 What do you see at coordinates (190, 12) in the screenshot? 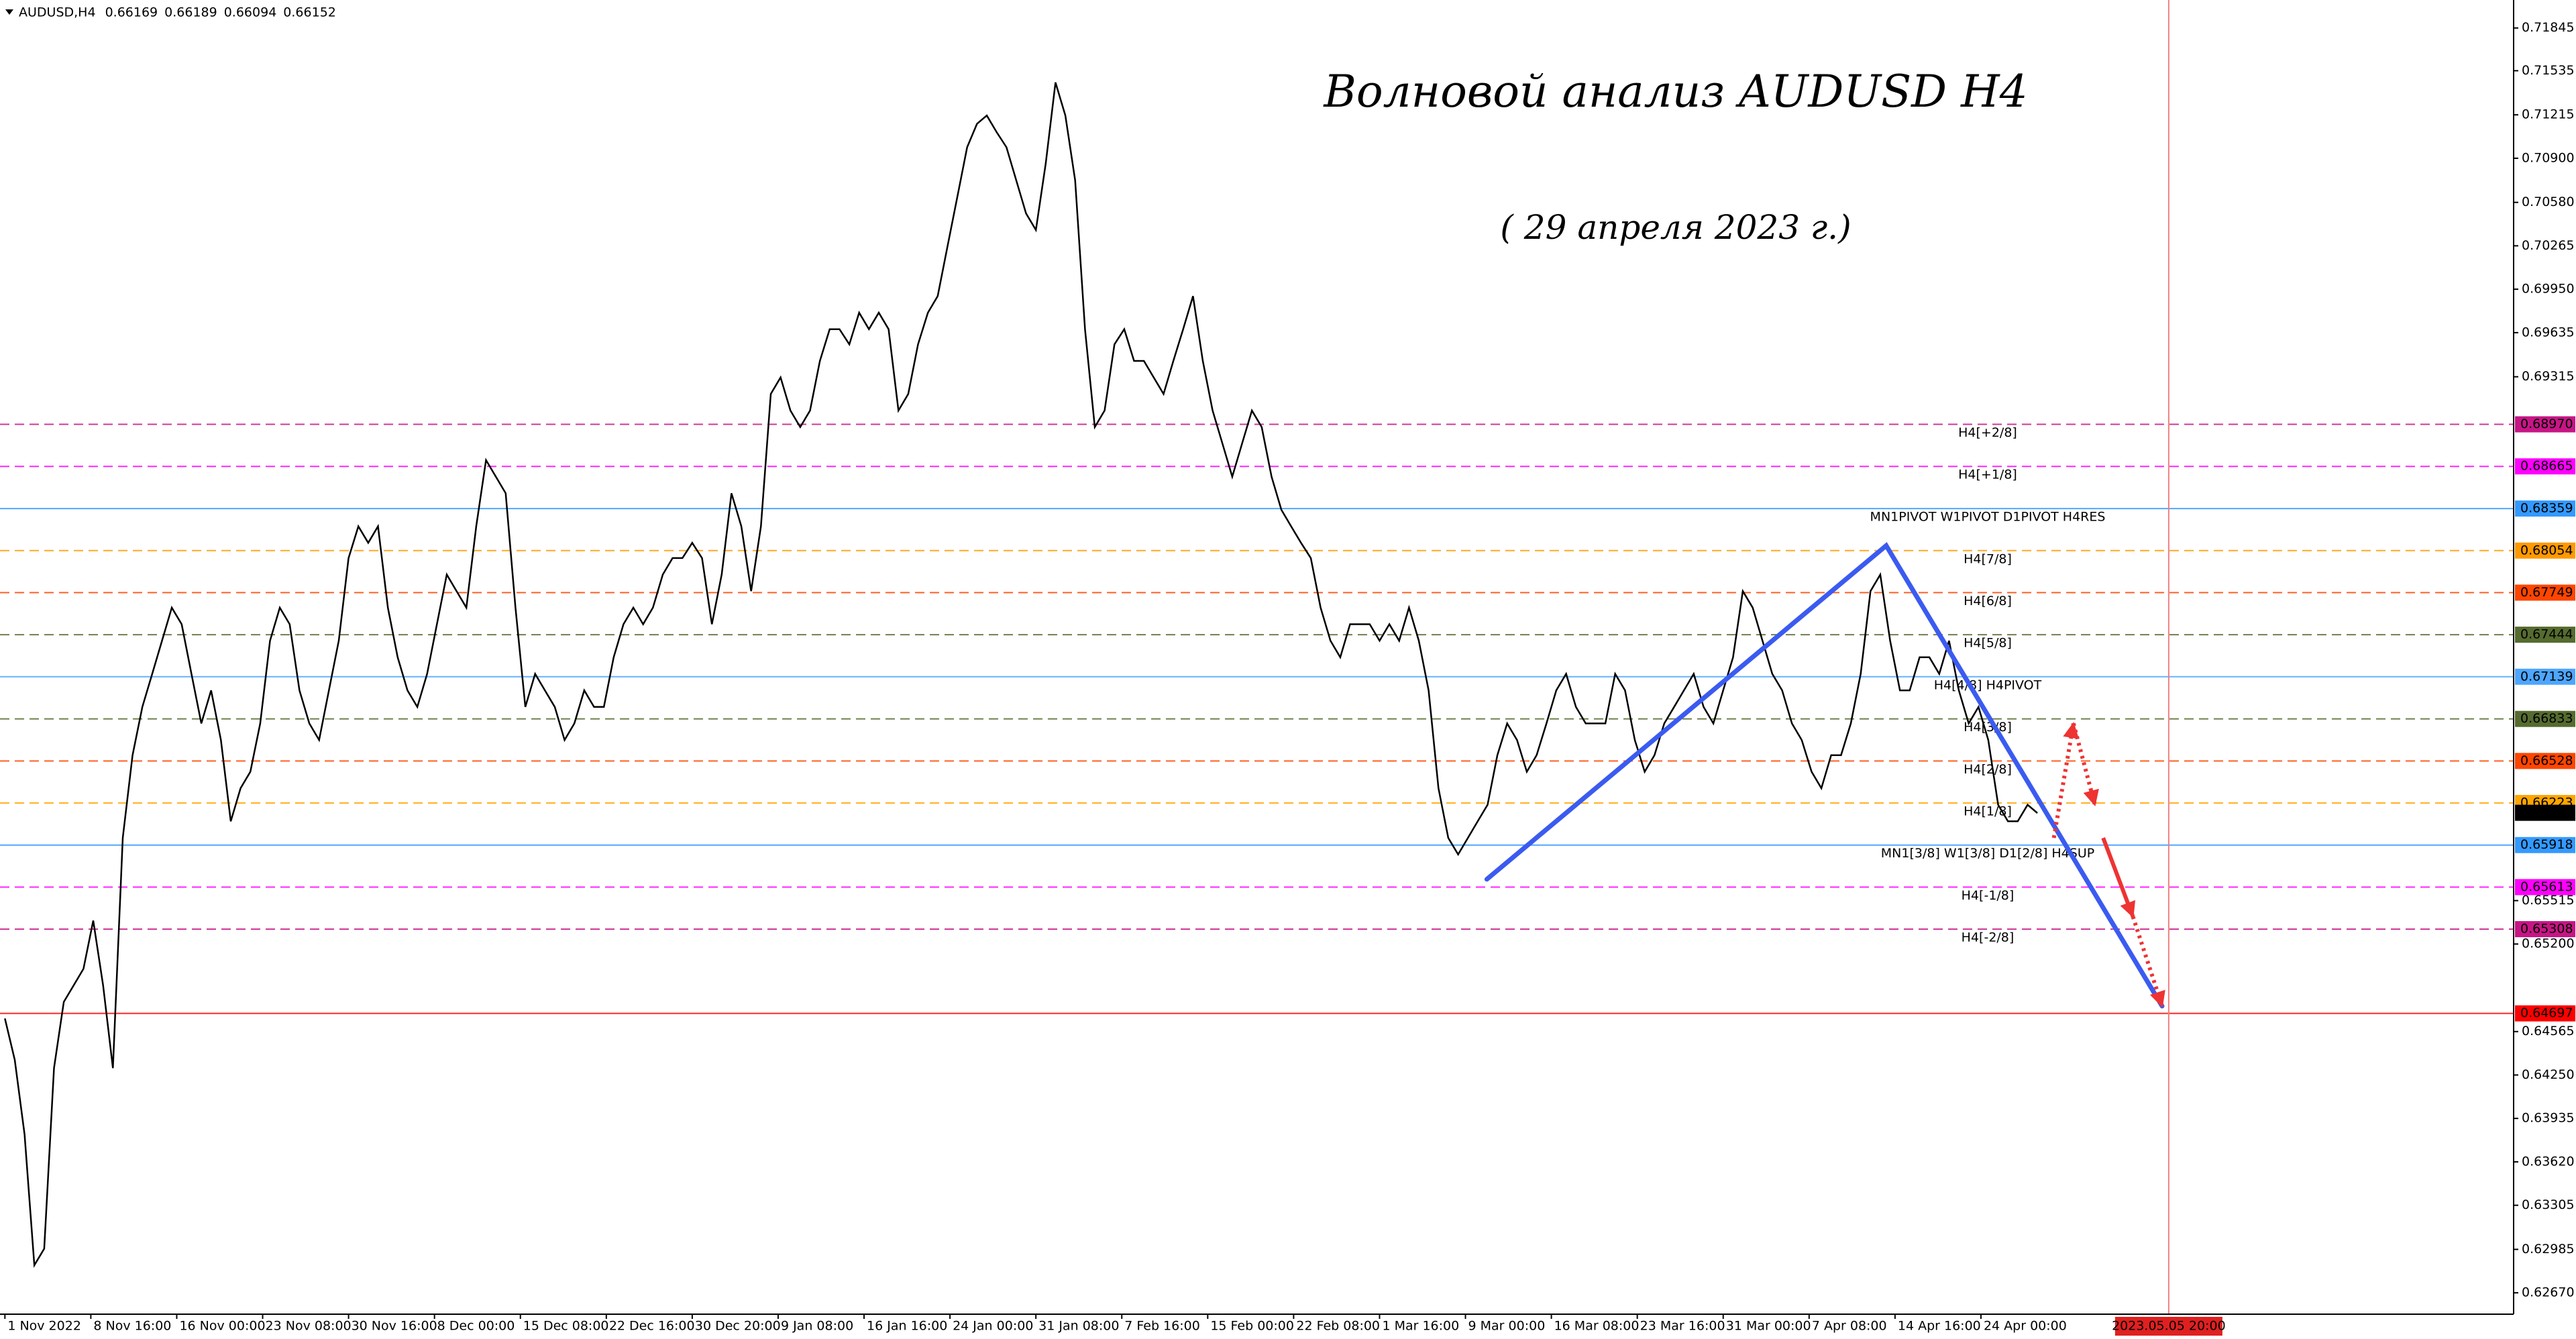
I see `quote-value: 0.66189` at bounding box center [190, 12].